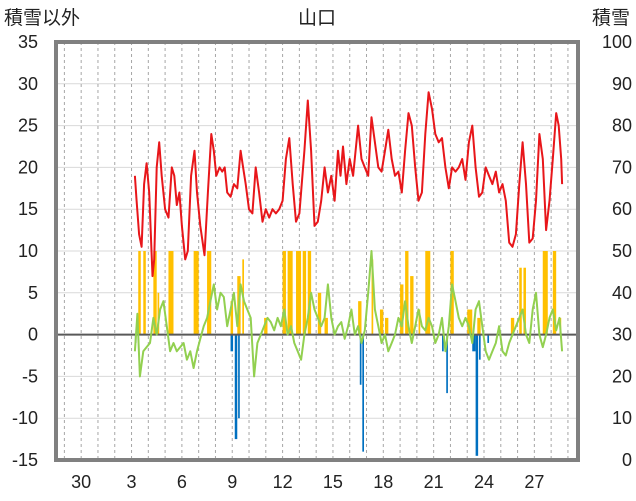  Describe the element at coordinates (333, 482) in the screenshot. I see `x-tick-label: 15` at that location.